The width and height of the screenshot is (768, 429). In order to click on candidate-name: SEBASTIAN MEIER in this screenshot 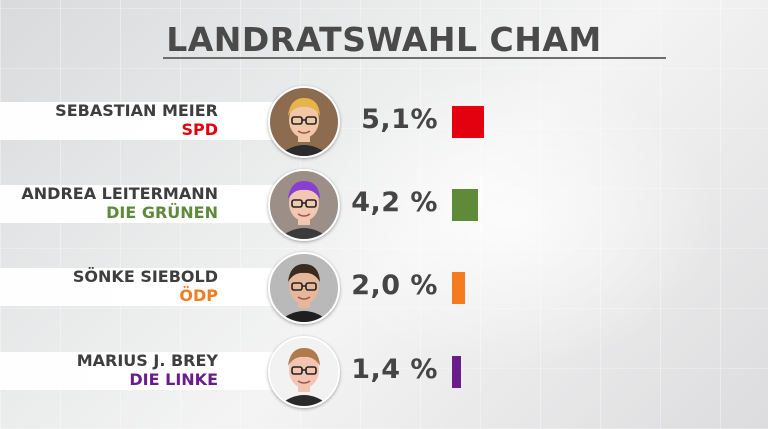, I will do `click(136, 110)`.